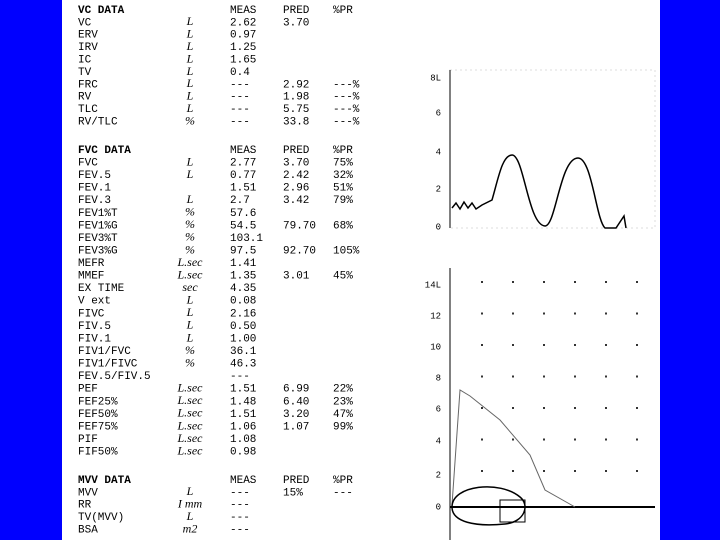 The image size is (720, 540). I want to click on cell-pr: 68%, so click(343, 226).